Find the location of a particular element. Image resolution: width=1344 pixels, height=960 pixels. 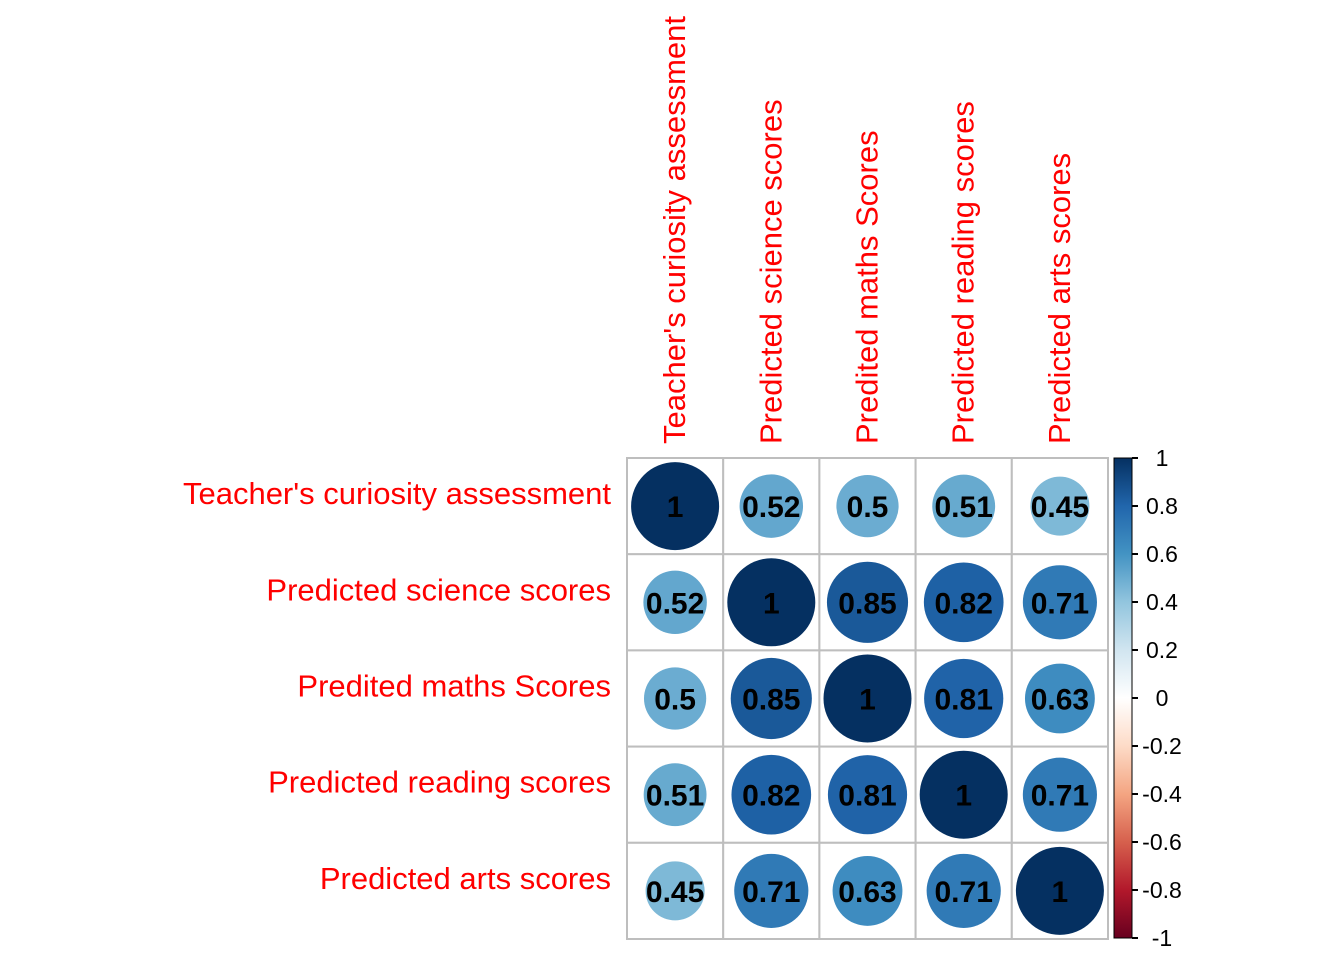

row-label: Teacher's curiosity assessment is located at coordinates (397, 493).